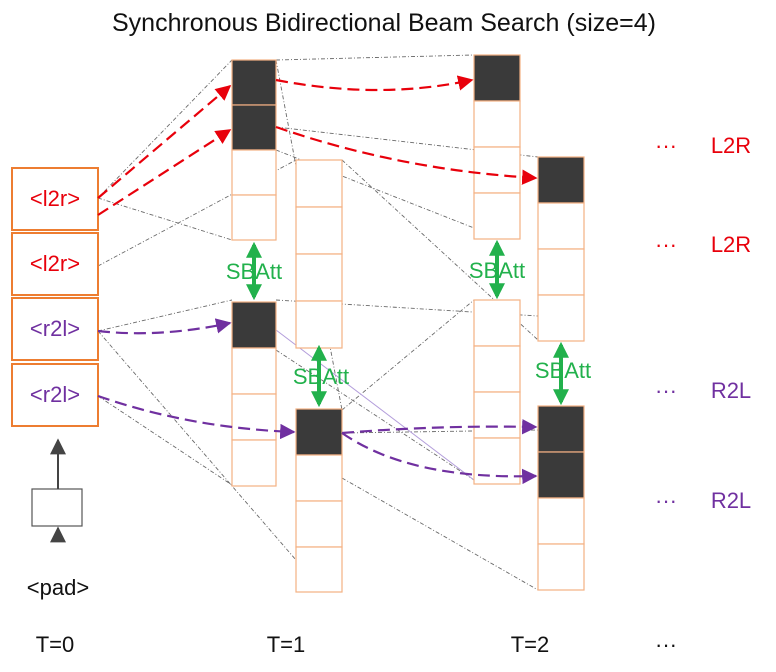  I want to click on t2-column-b, so click(561, 373).